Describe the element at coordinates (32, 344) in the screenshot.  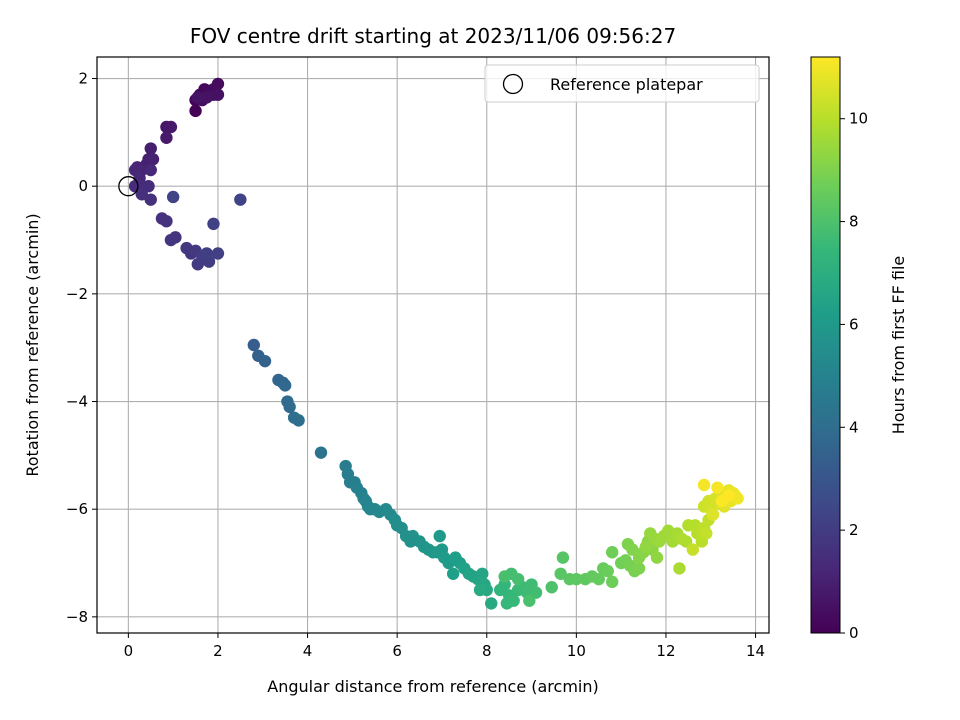
I see `y-axis-label: Rotation from reference (arcmin)` at that location.